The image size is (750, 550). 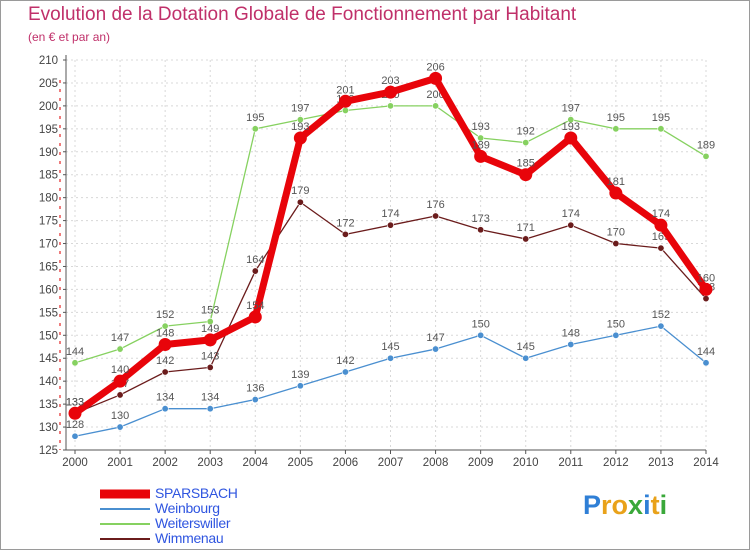 I want to click on data-label: 128, so click(x=75, y=425).